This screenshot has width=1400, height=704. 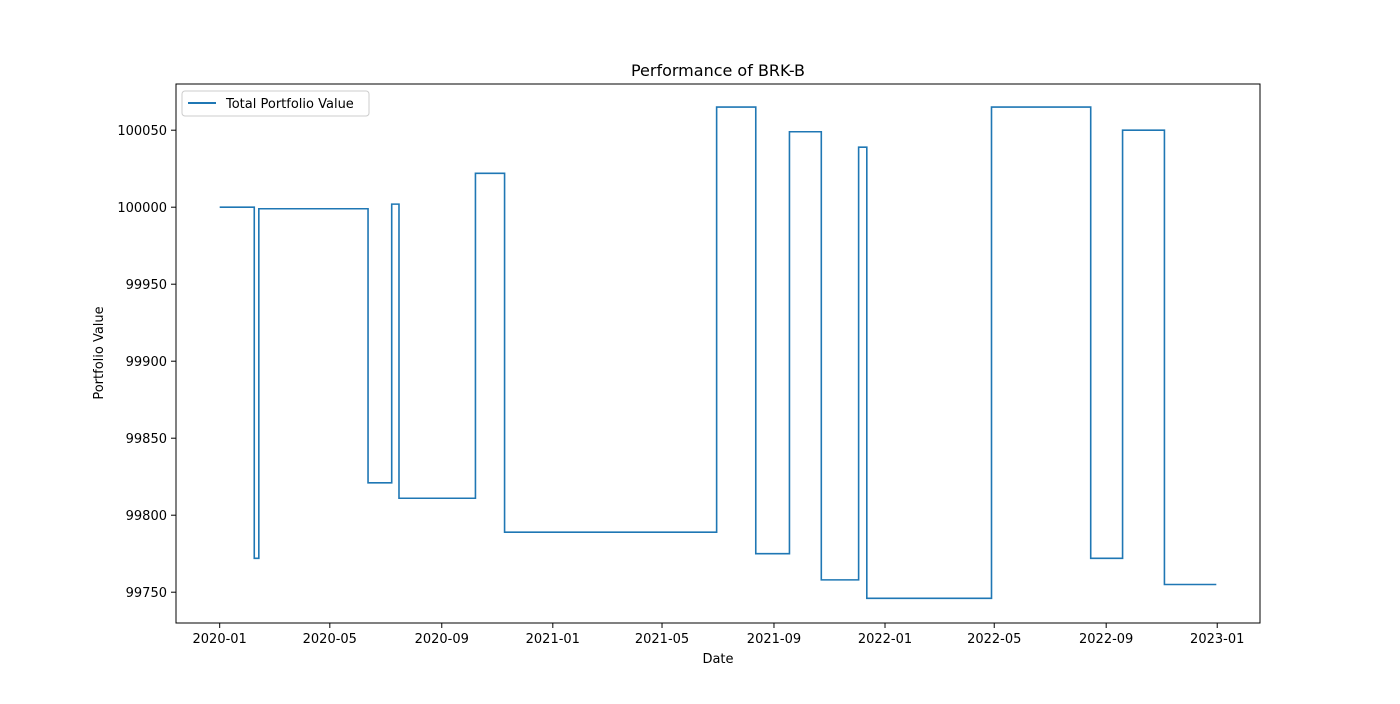 I want to click on x-tick-label: 2022-05, so click(x=994, y=639).